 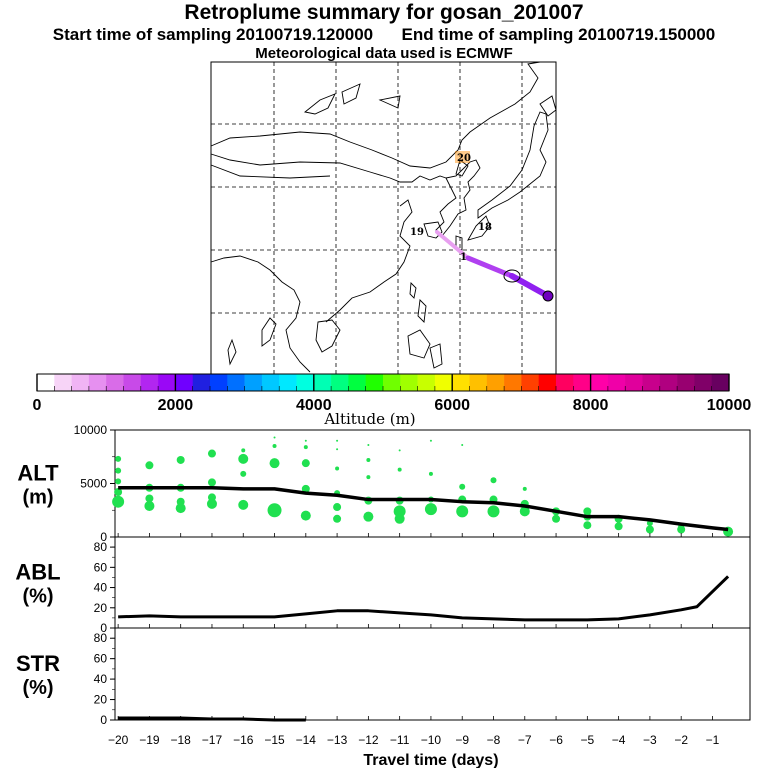 What do you see at coordinates (463, 257) in the screenshot?
I see `day-label-1: 1` at bounding box center [463, 257].